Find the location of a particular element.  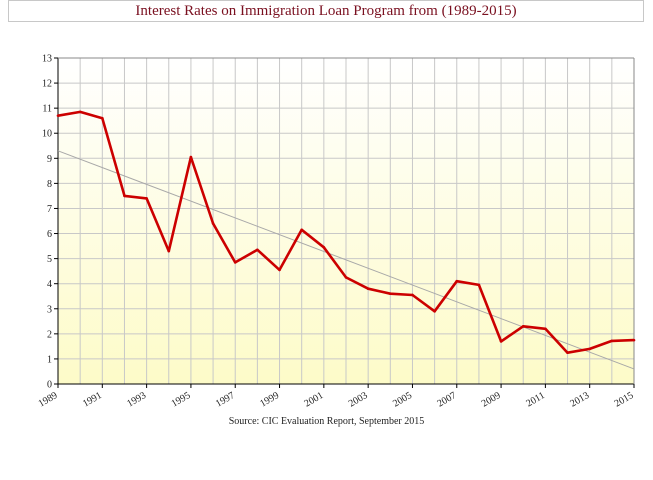

y-tick-label: 3 is located at coordinates (49, 309).